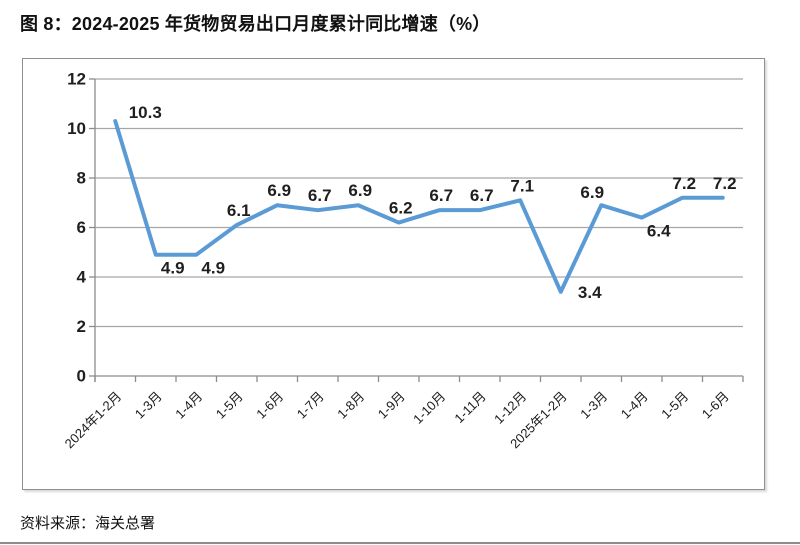 Image resolution: width=800 pixels, height=545 pixels. I want to click on y-axis-tick-label: 4, so click(82, 277).